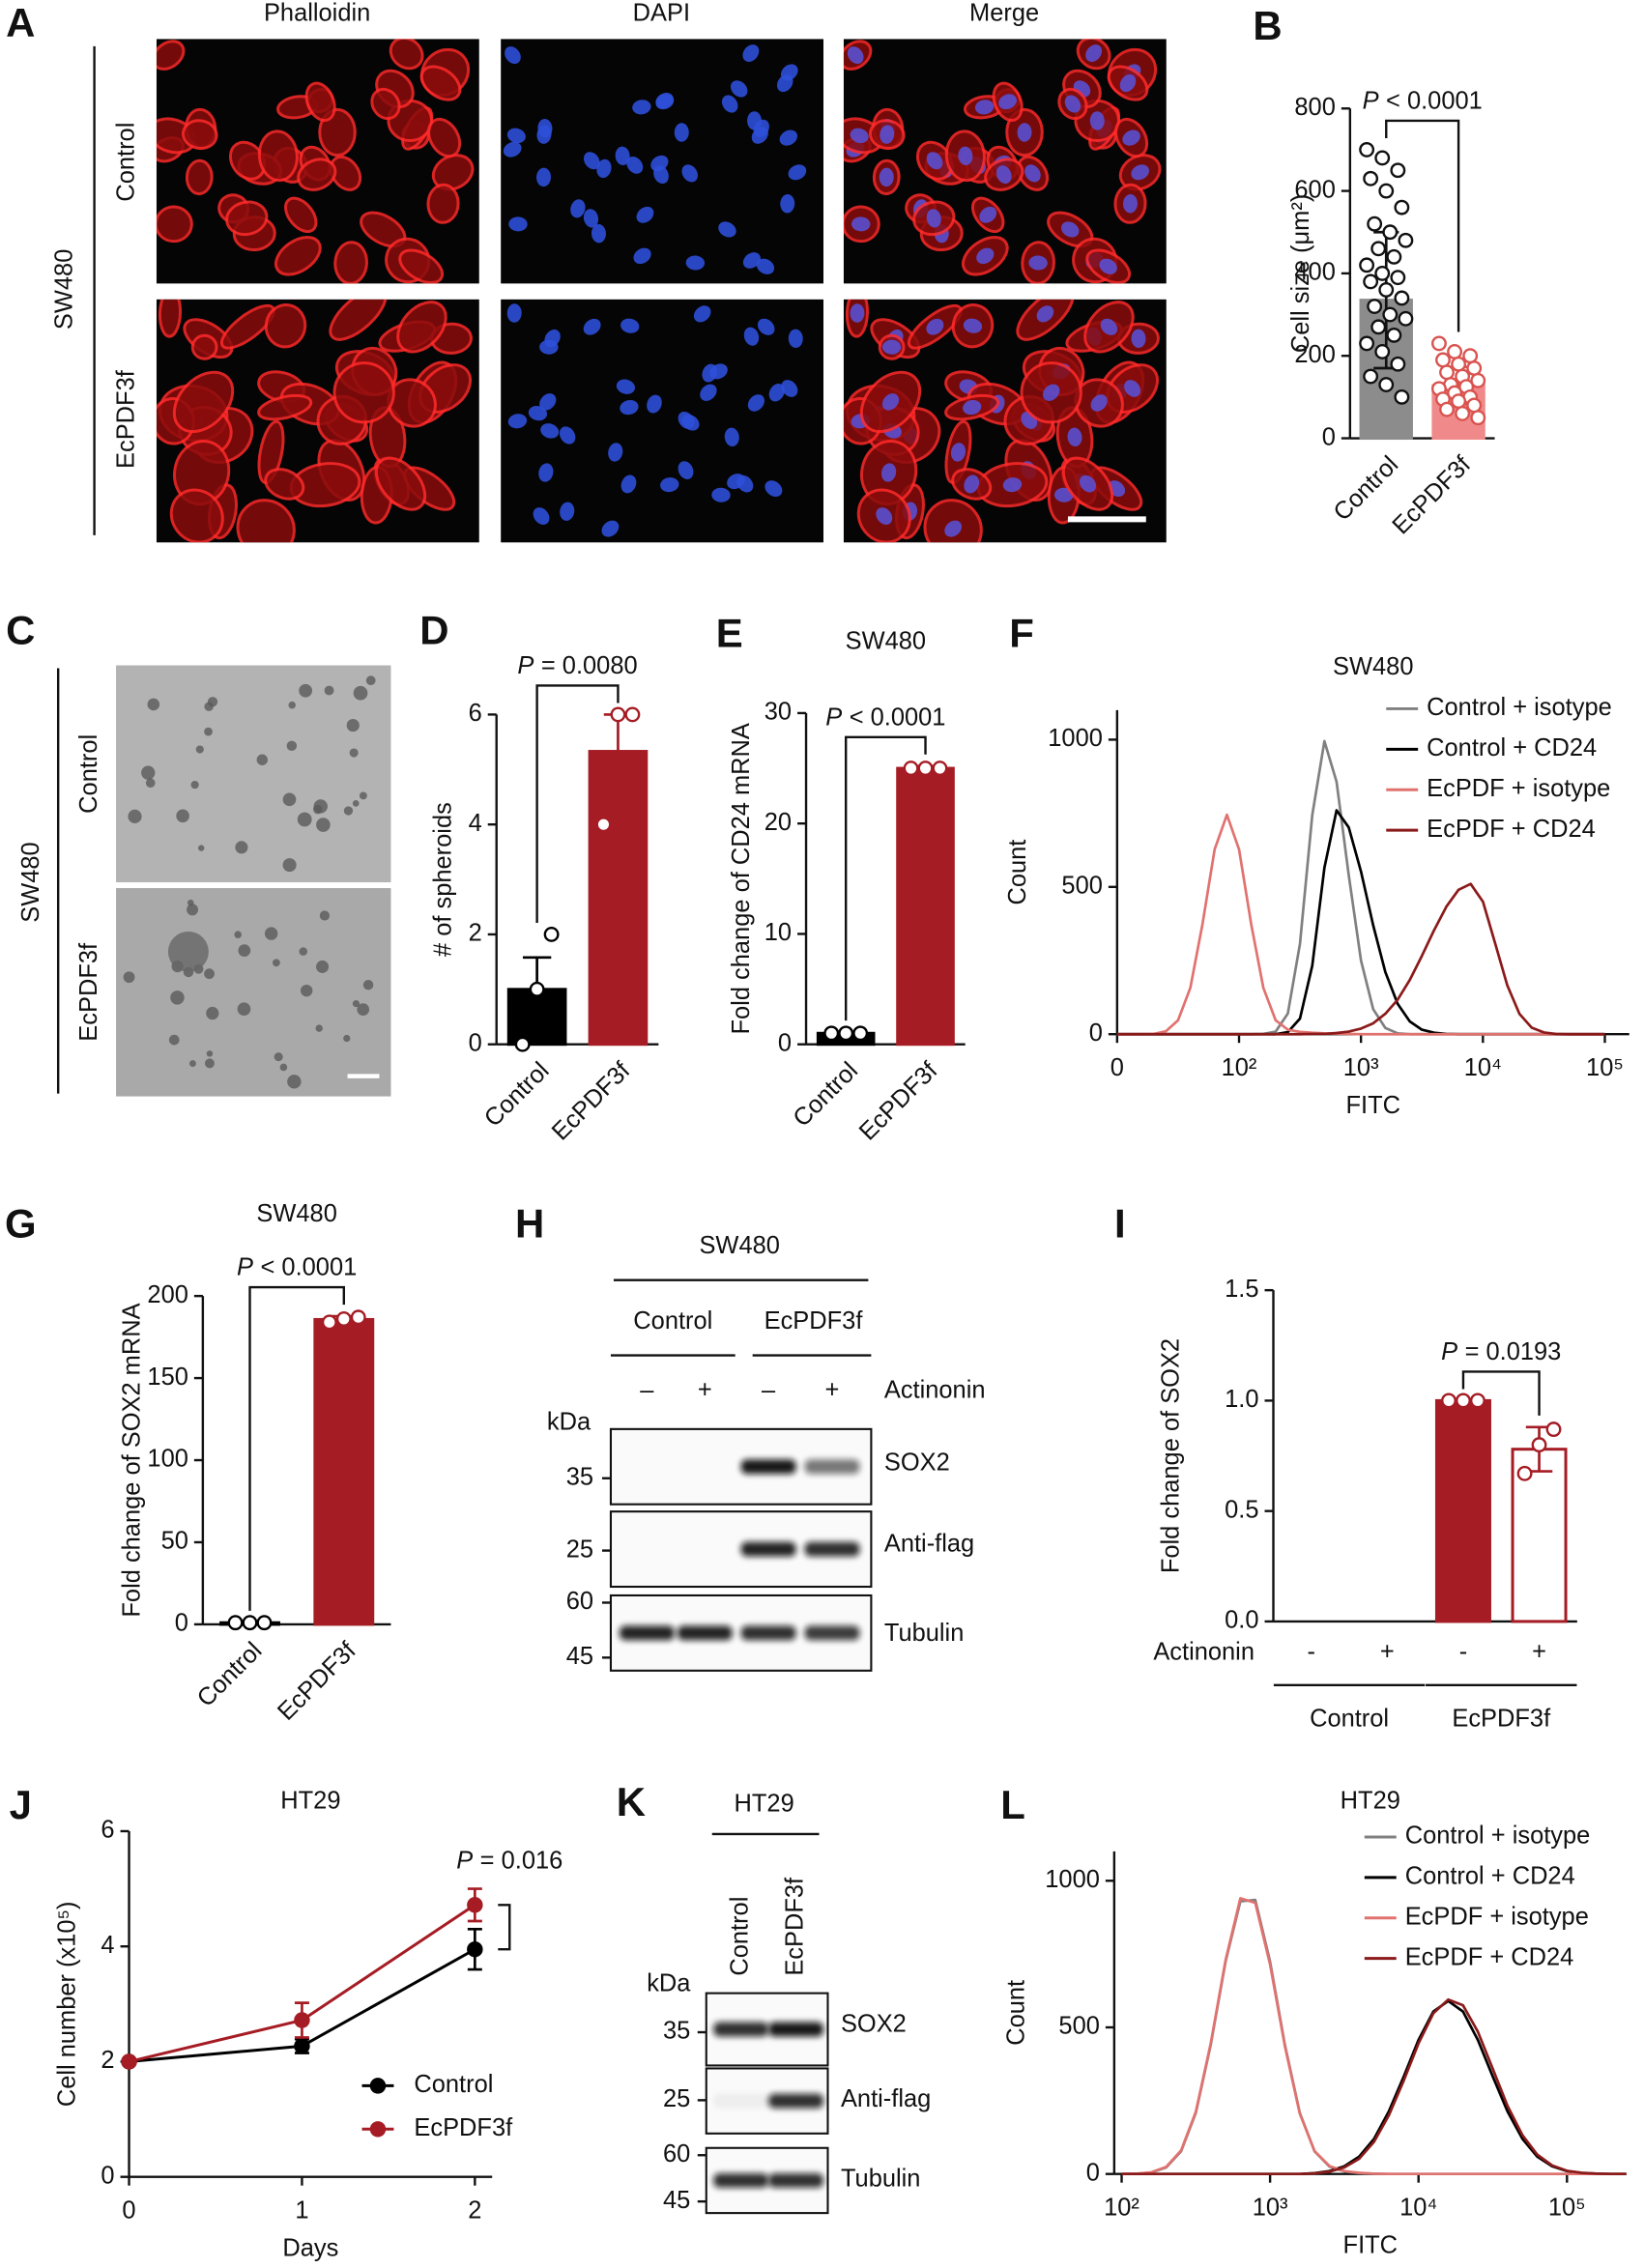 The image size is (1644, 2268). I want to click on y-axis-label: Fold change of SOX2 mRNA, so click(132, 1460).